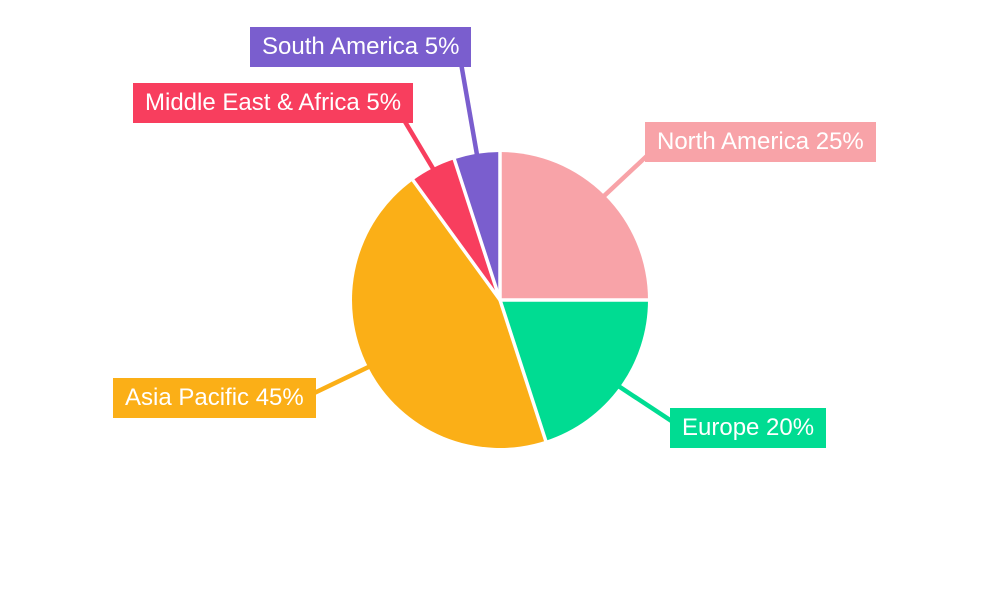  I want to click on pie-slice-middle-east-africa, so click(456, 229).